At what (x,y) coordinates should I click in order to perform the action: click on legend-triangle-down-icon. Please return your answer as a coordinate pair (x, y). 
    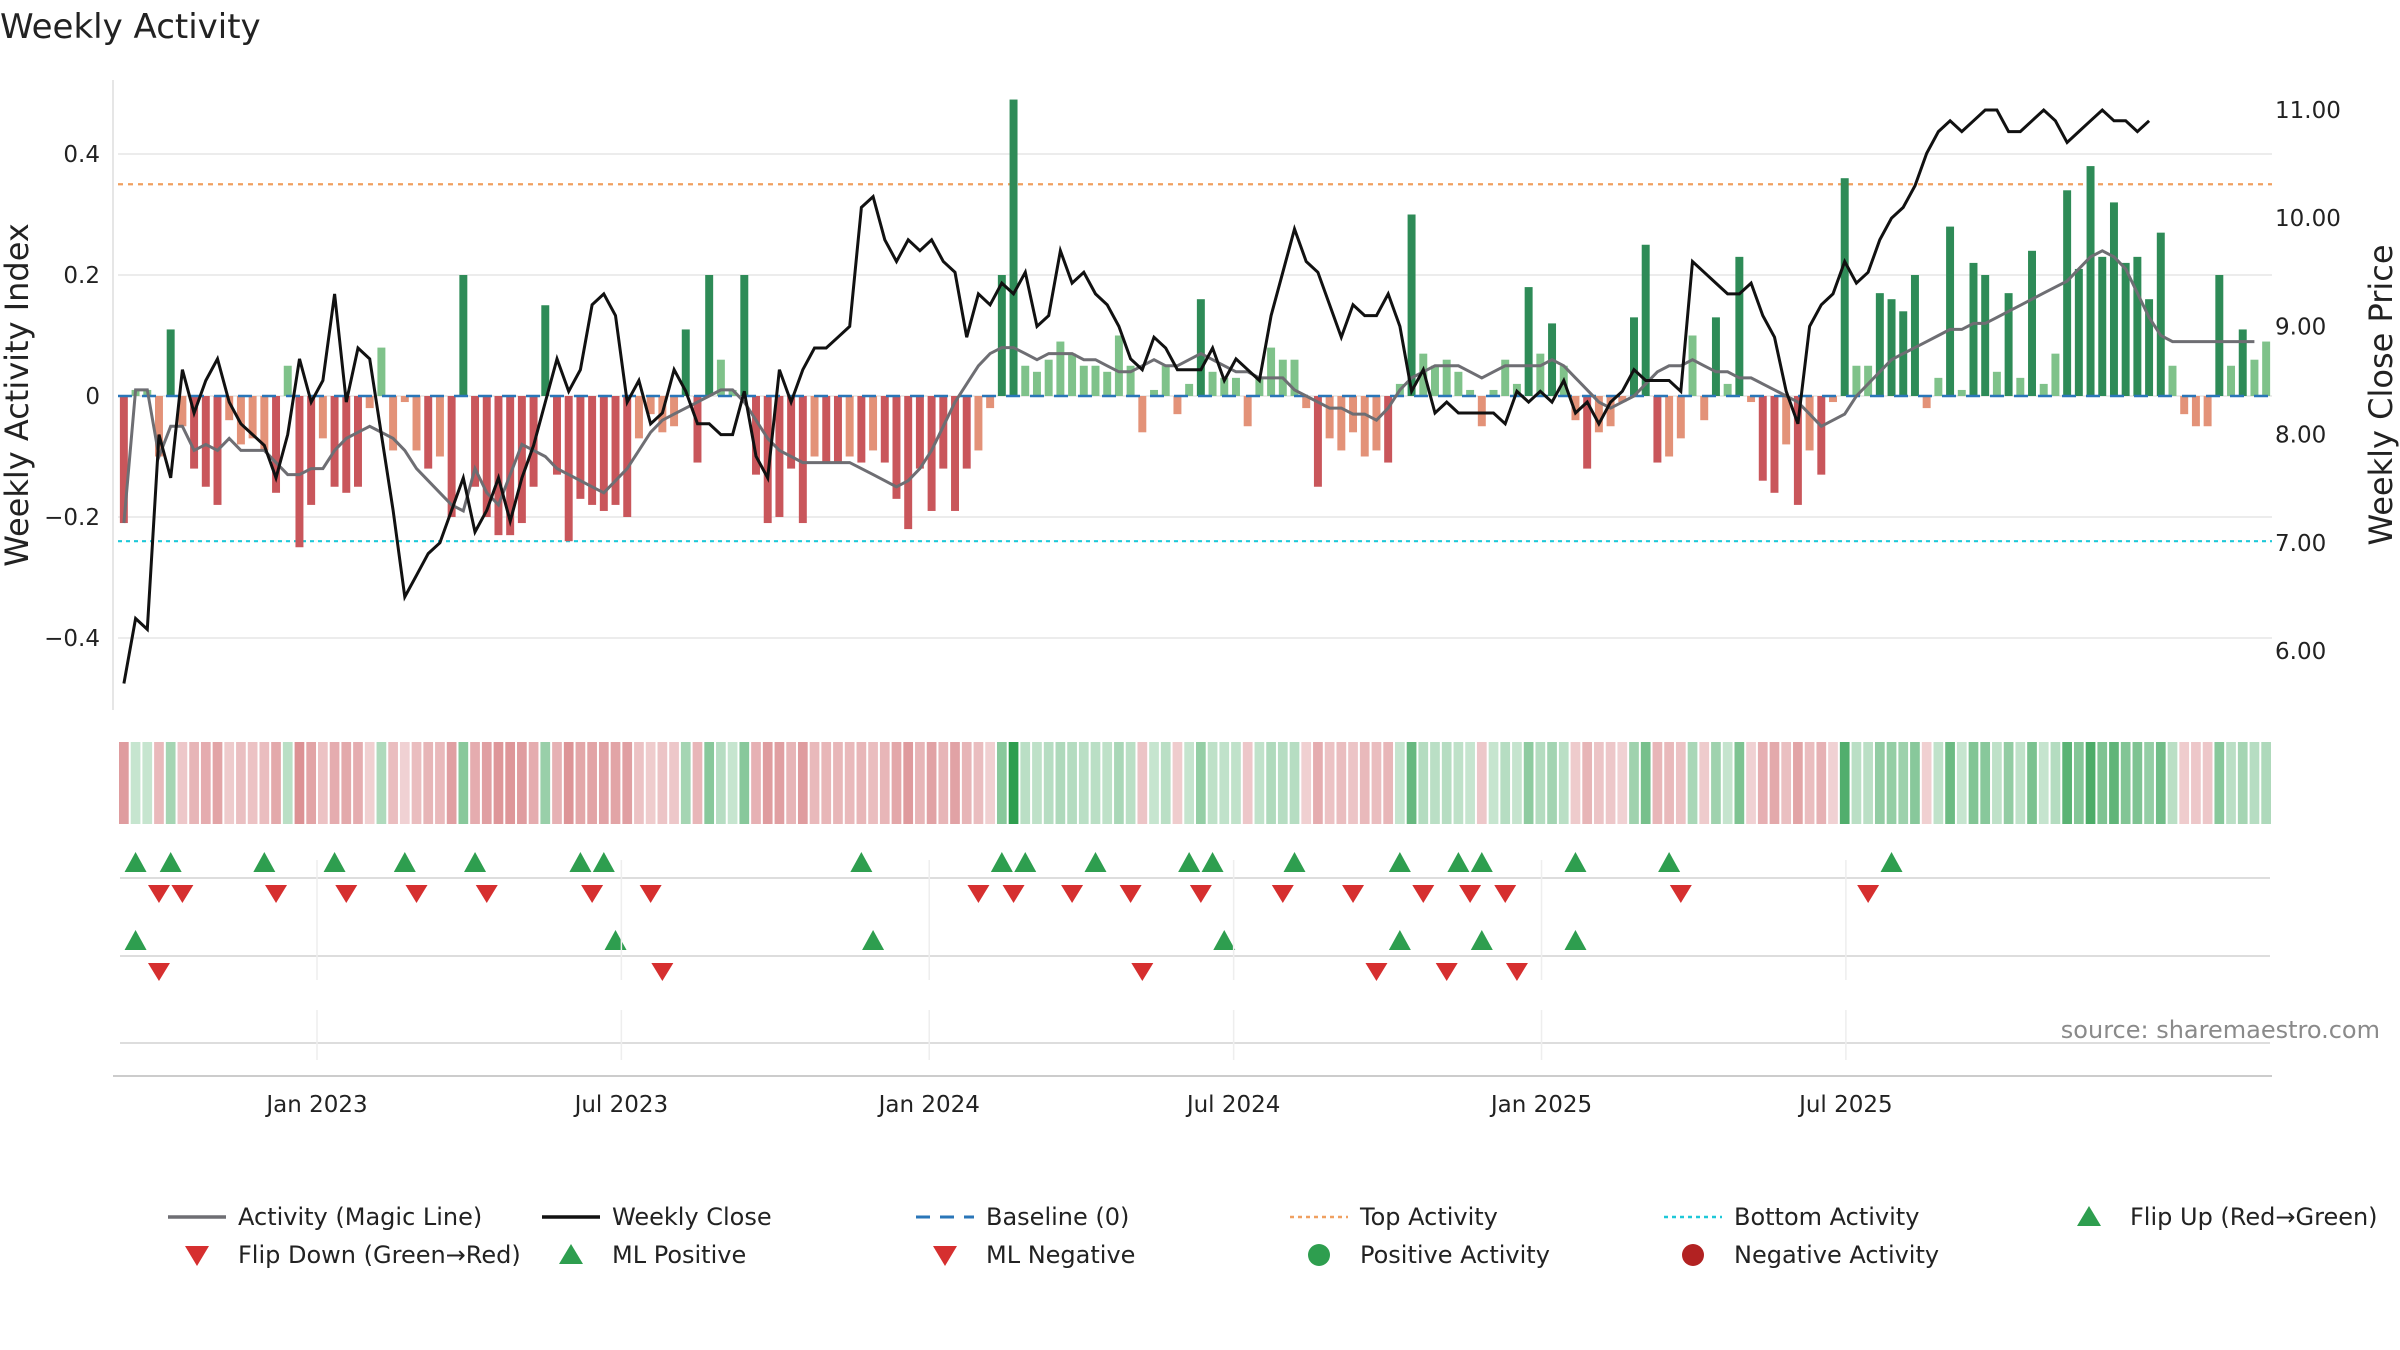
    Looking at the image, I should click on (197, 1256).